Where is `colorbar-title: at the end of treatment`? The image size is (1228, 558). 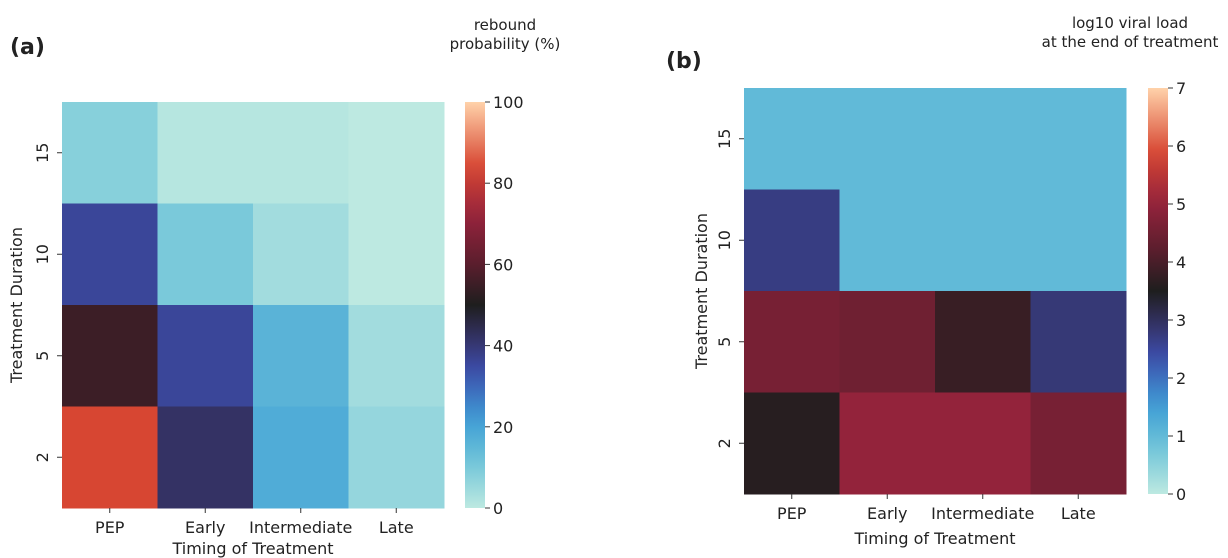
colorbar-title: at the end of treatment is located at coordinates (1130, 42).